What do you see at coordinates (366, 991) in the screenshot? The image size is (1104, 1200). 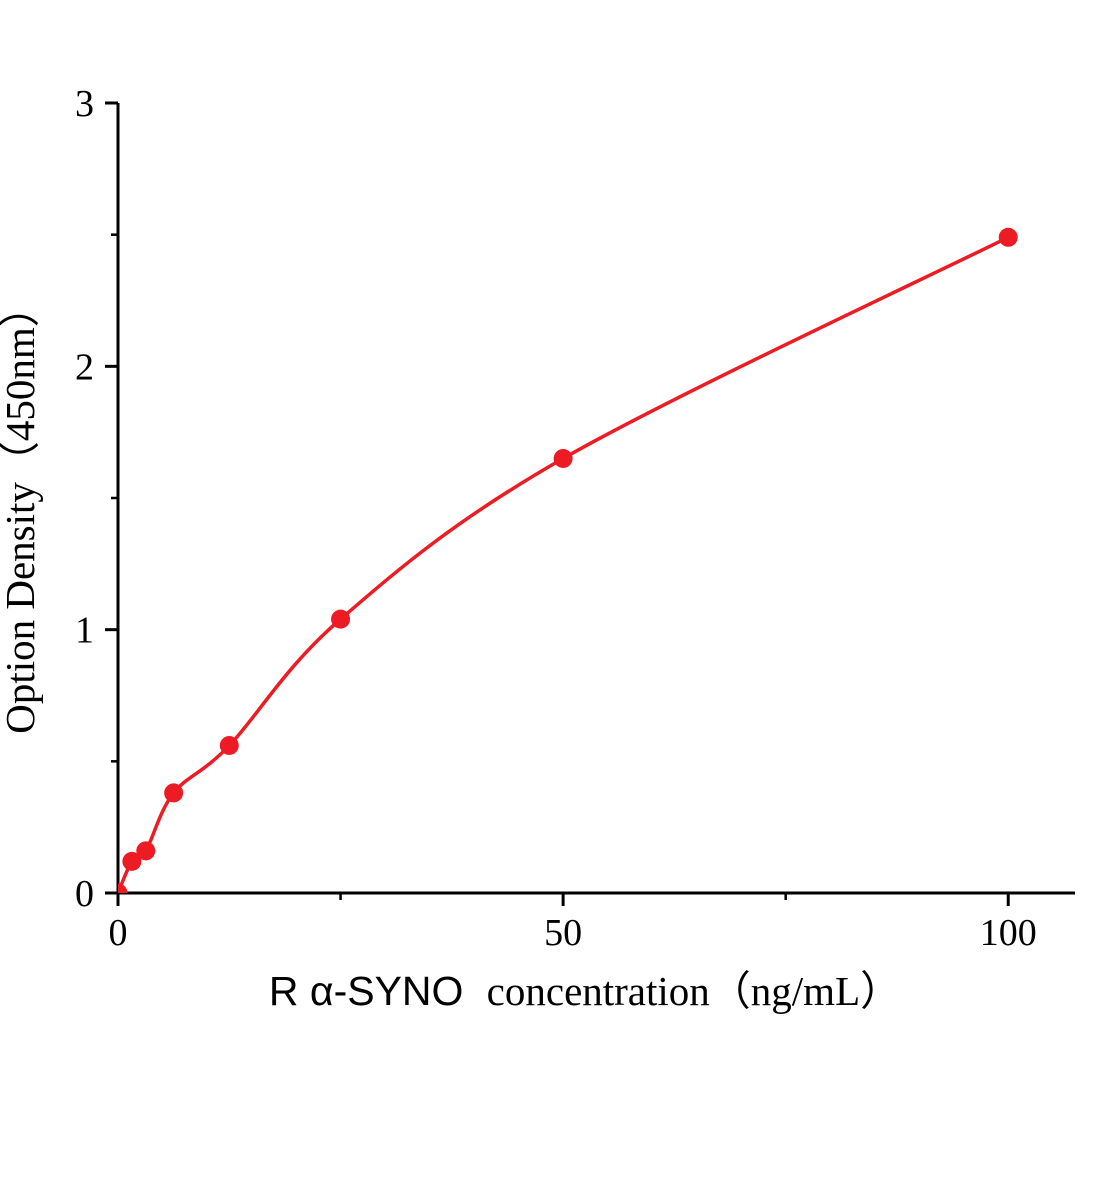 I see `x-axis-label-analyte: R α-SYNO` at bounding box center [366, 991].